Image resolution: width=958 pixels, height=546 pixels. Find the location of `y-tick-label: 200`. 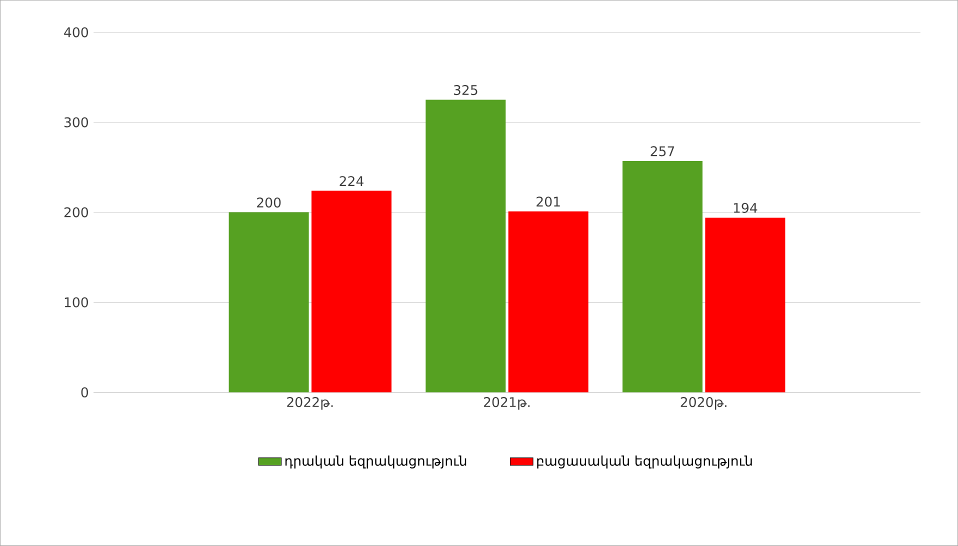

y-tick-label: 200 is located at coordinates (76, 212).